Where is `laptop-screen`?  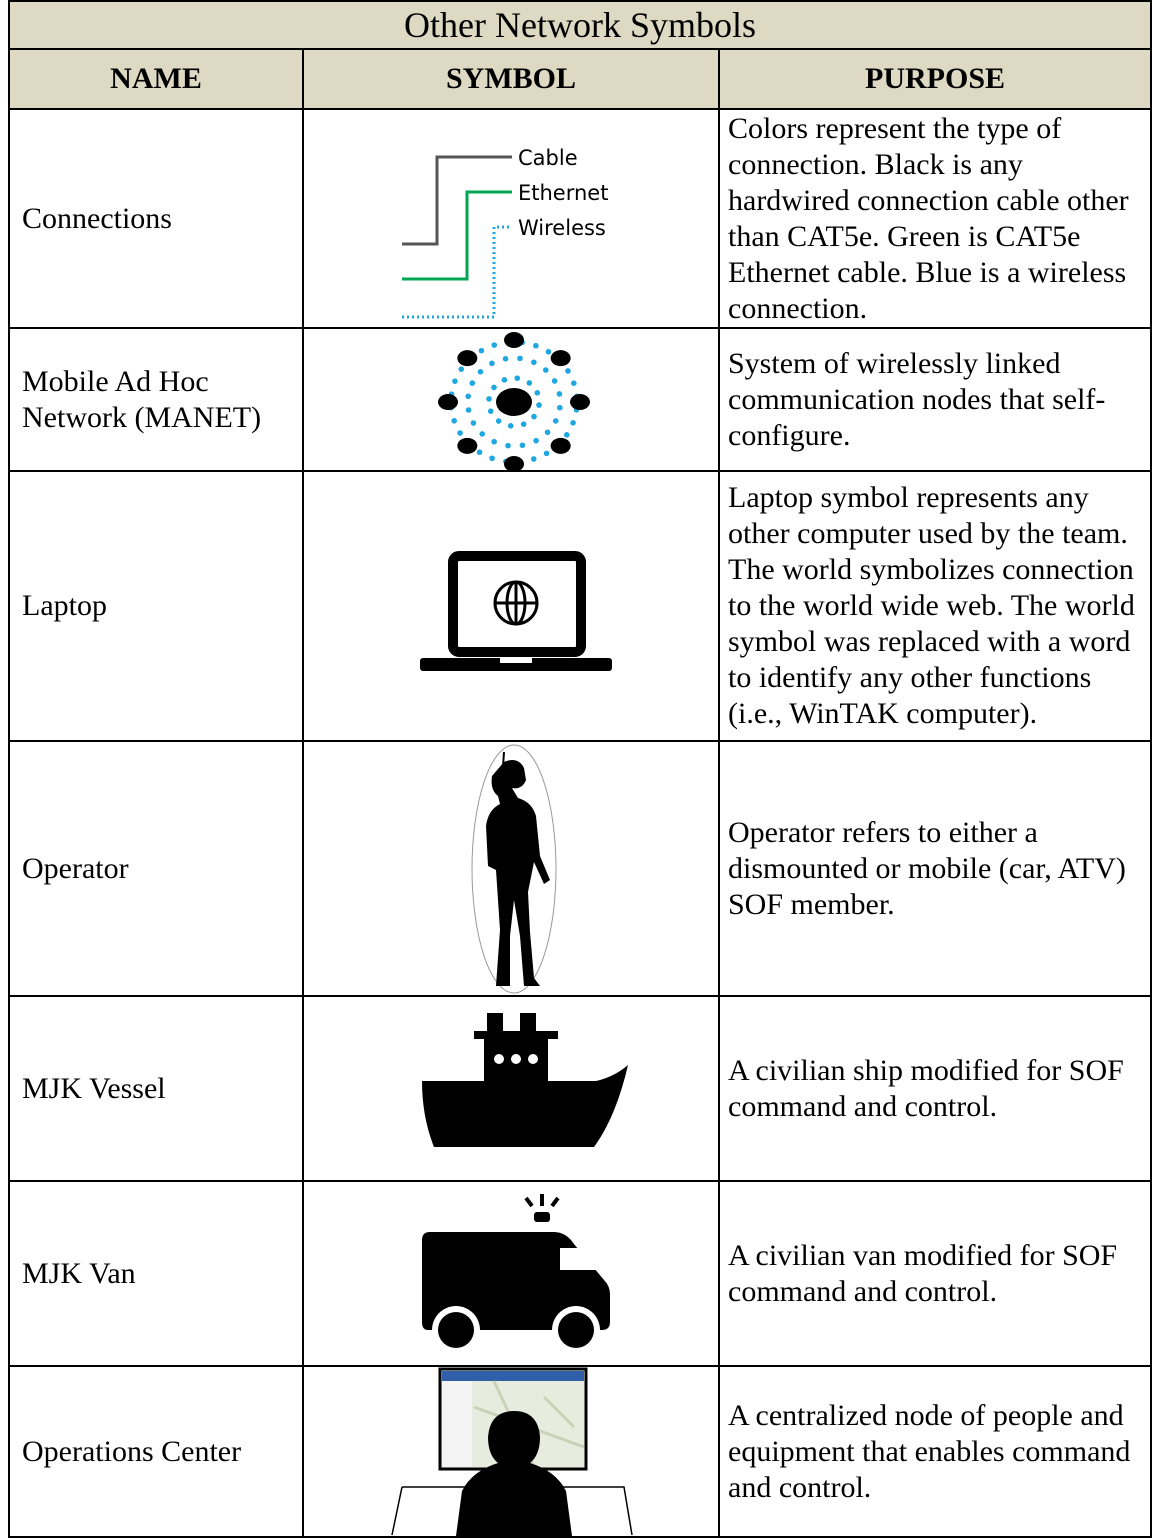 laptop-screen is located at coordinates (517, 604).